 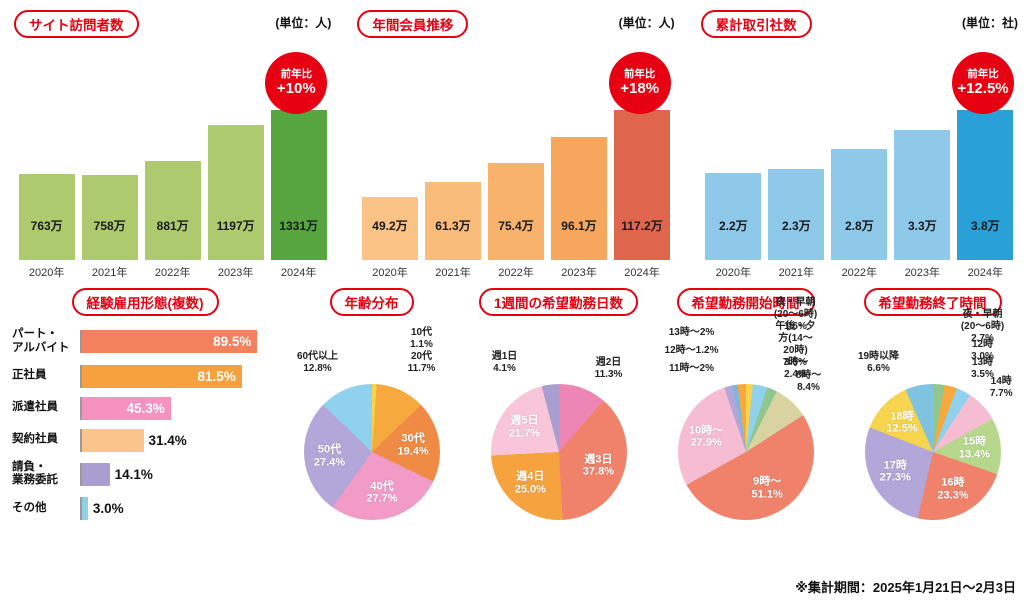 I want to click on employment-row: パート・ アルバイト 89.5%, so click(x=145, y=342).